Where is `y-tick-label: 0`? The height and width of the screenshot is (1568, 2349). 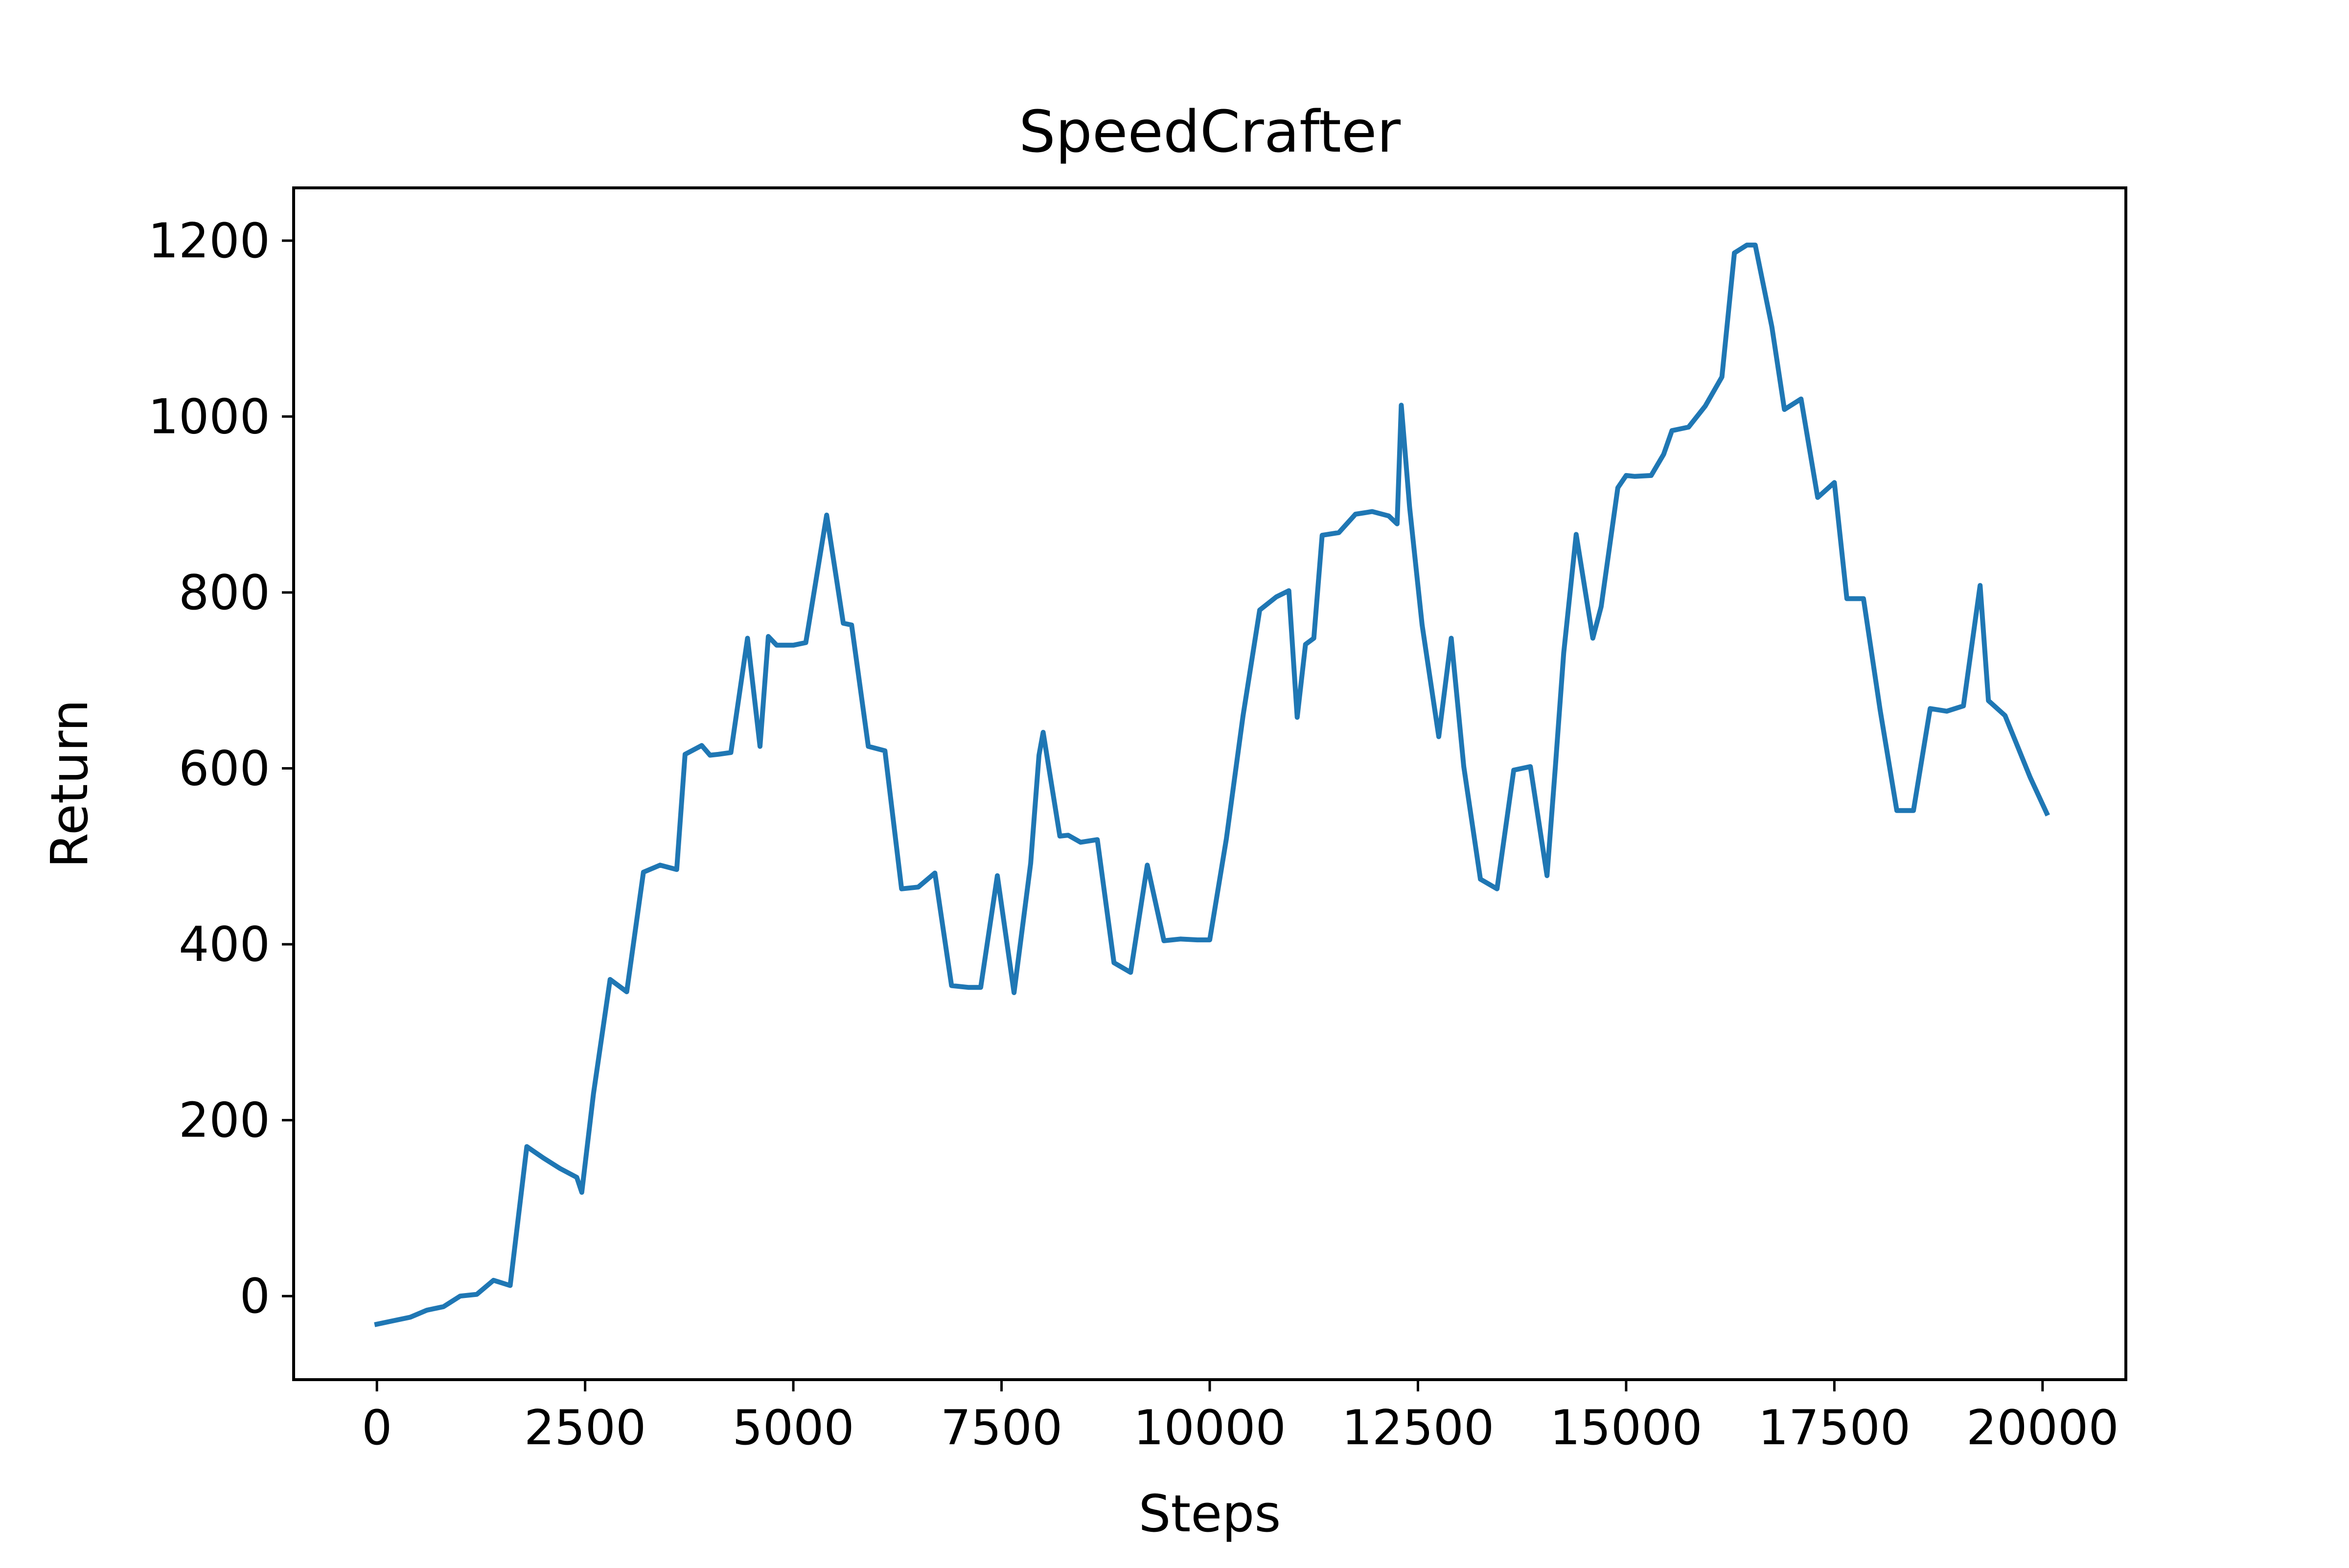 y-tick-label: 0 is located at coordinates (255, 1296).